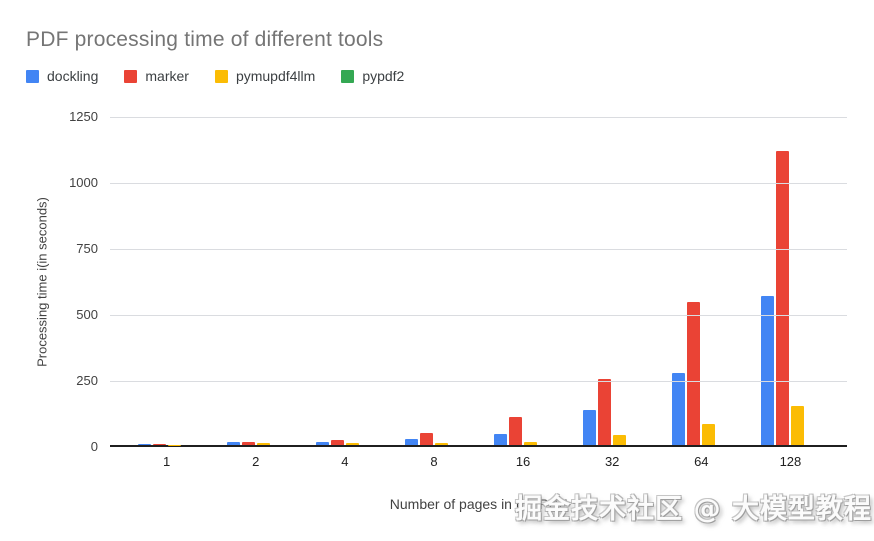 This screenshot has width=874, height=541. What do you see at coordinates (383, 76) in the screenshot?
I see `legend-label: pypdf2` at bounding box center [383, 76].